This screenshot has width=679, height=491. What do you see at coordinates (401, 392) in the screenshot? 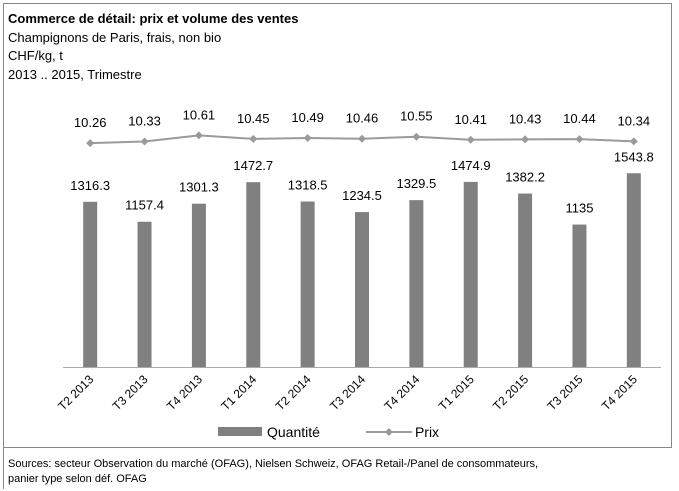
I see `x-tick-label: T4 2014` at bounding box center [401, 392].